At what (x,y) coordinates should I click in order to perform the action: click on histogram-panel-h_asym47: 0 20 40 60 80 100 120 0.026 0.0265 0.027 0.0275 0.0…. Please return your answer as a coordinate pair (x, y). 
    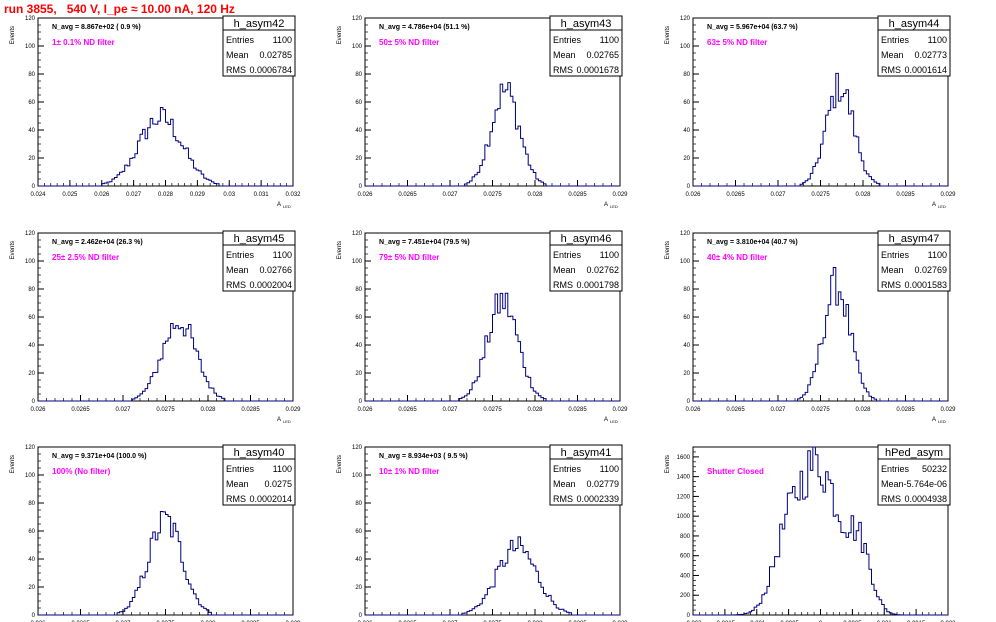
    Looking at the image, I should click on (810, 327).